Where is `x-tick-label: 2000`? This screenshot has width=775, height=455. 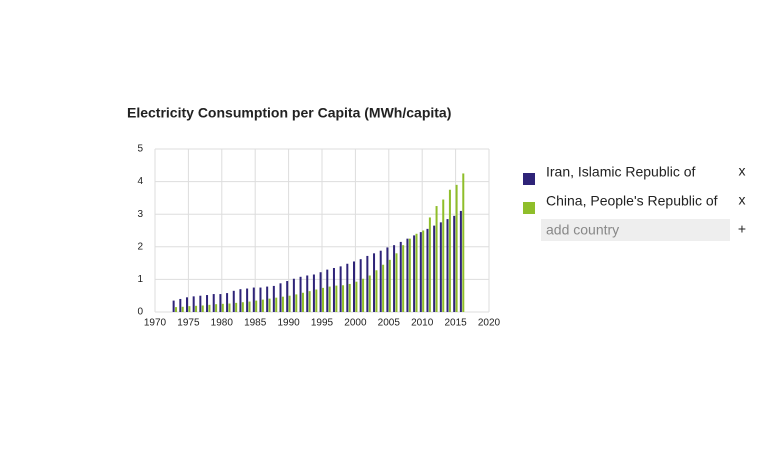 x-tick-label: 2000 is located at coordinates (355, 323).